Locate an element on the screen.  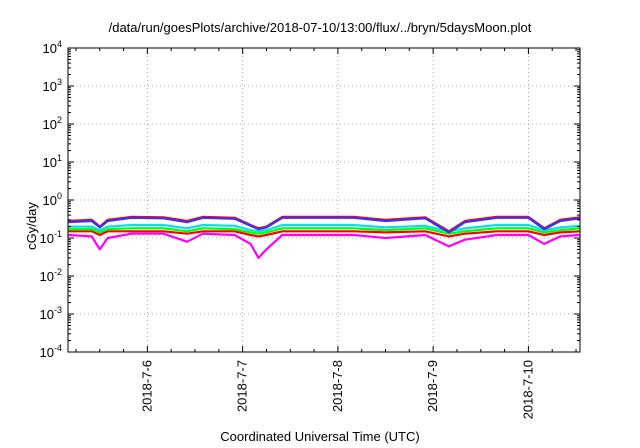
y-tick-exponent: 3 is located at coordinates (59, 82).